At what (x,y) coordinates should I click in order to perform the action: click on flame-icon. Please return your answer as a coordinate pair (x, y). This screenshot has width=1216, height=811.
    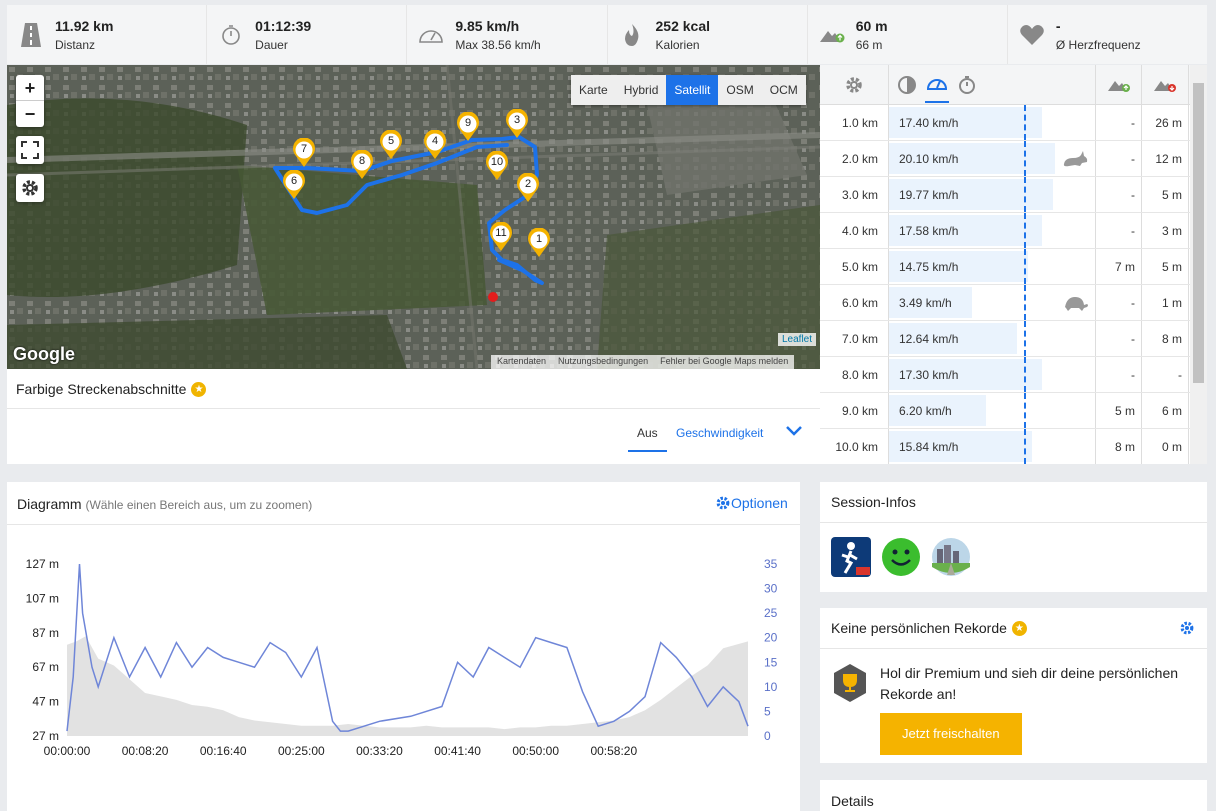
    Looking at the image, I should click on (632, 35).